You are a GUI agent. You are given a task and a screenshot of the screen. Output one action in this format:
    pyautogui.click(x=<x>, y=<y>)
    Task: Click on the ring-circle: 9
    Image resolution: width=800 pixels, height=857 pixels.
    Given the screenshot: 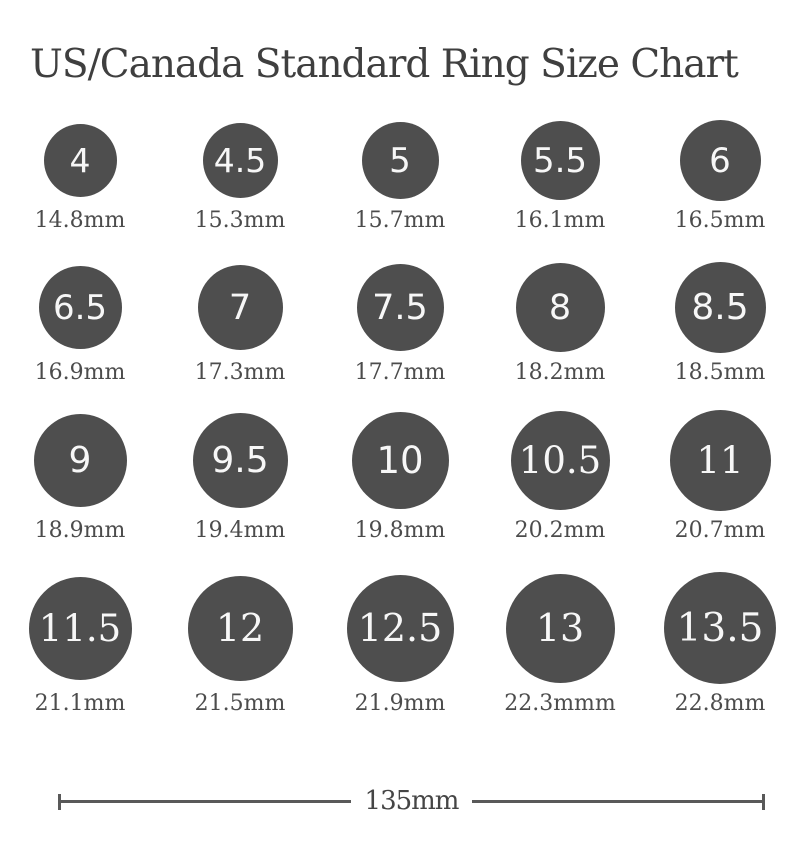 What is the action you would take?
    pyautogui.click(x=80, y=460)
    